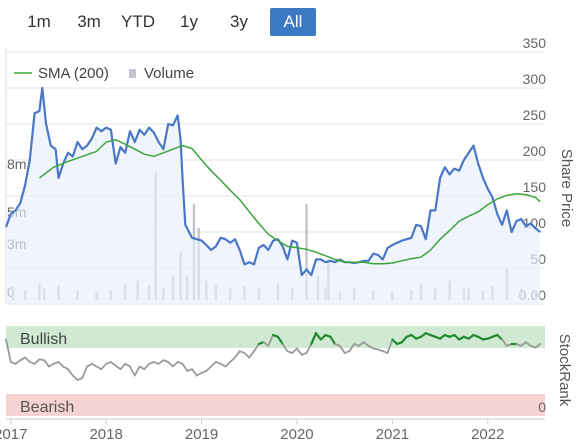  I want to click on x-tick-label: 2019, so click(201, 434).